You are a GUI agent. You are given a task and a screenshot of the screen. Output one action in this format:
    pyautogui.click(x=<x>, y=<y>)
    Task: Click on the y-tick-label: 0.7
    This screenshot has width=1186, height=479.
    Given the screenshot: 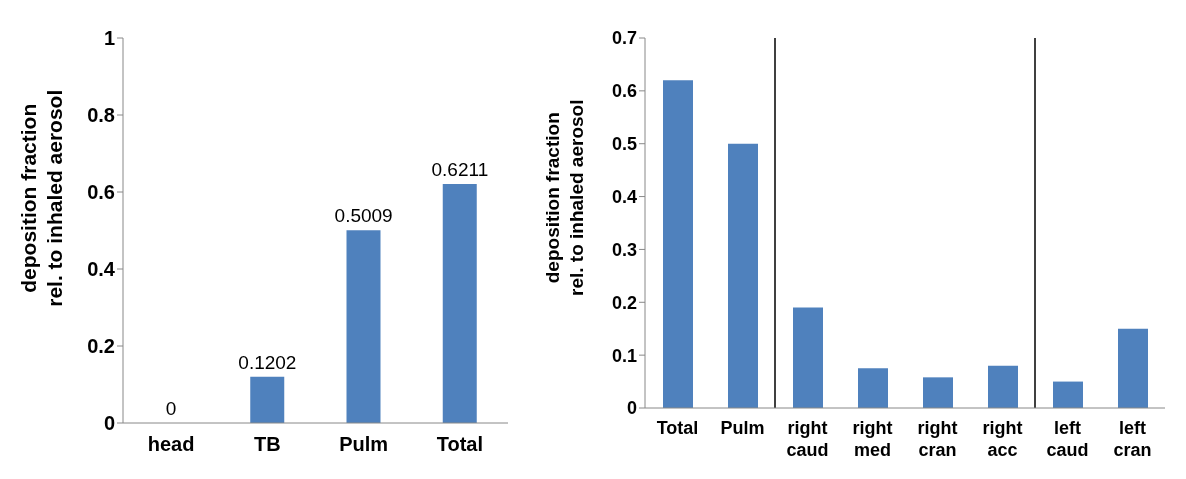 What is the action you would take?
    pyautogui.click(x=624, y=38)
    